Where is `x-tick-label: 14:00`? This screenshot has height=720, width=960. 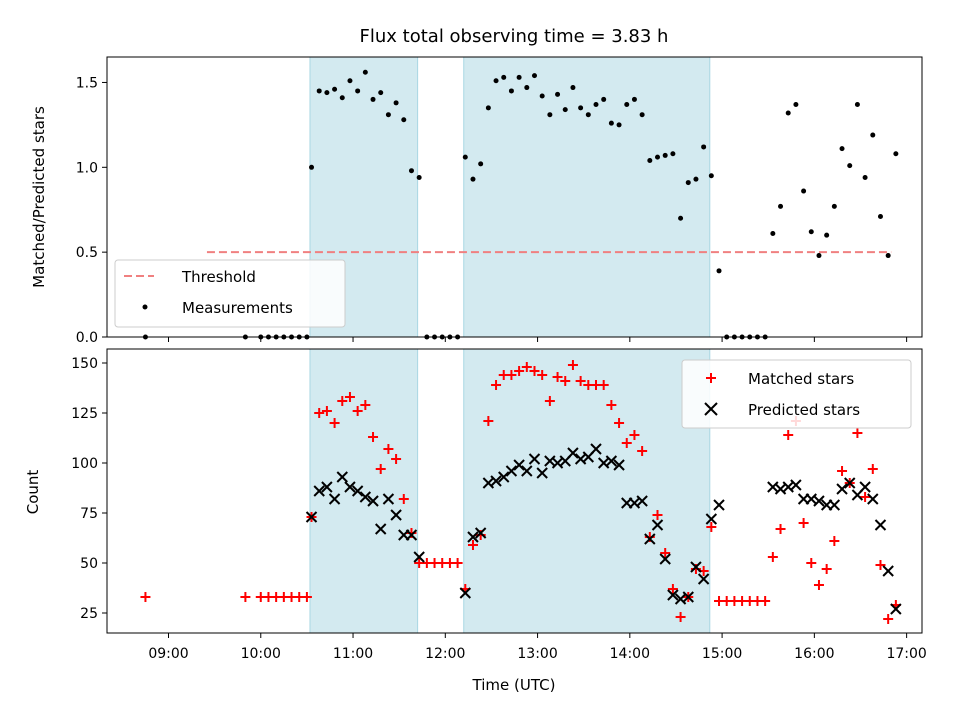
x-tick-label: 14:00 is located at coordinates (630, 654).